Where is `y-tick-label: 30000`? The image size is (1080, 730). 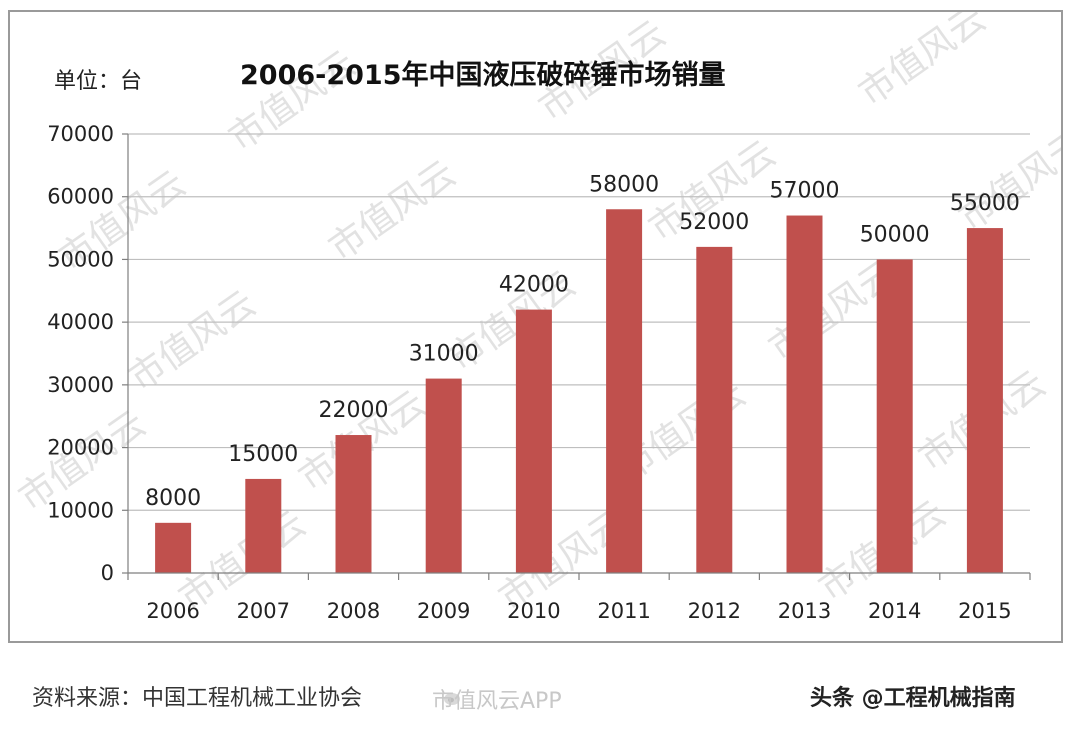
y-tick-label: 30000 is located at coordinates (80, 385).